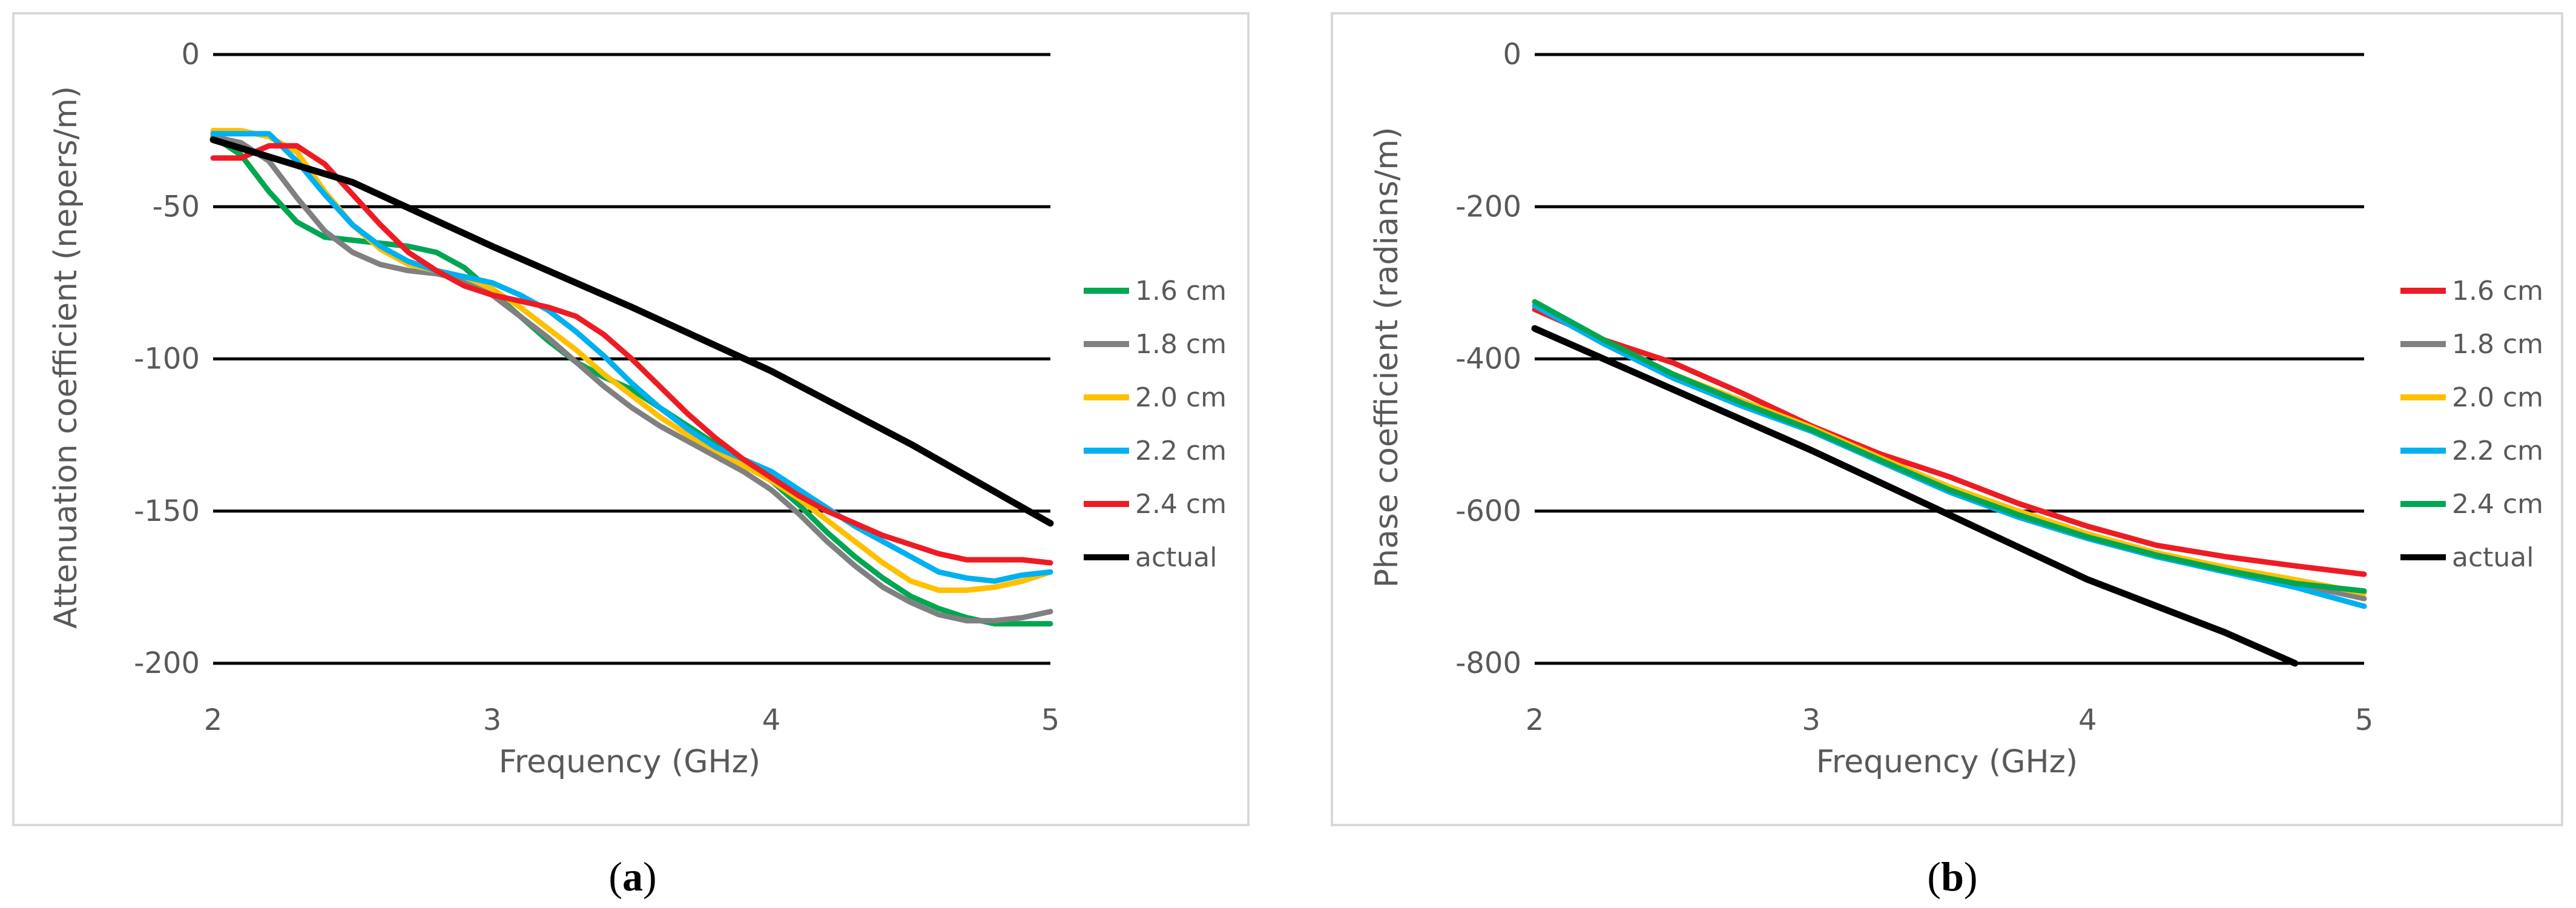 The height and width of the screenshot is (908, 2576). I want to click on chart-b-y-tick: -800, so click(1488, 663).